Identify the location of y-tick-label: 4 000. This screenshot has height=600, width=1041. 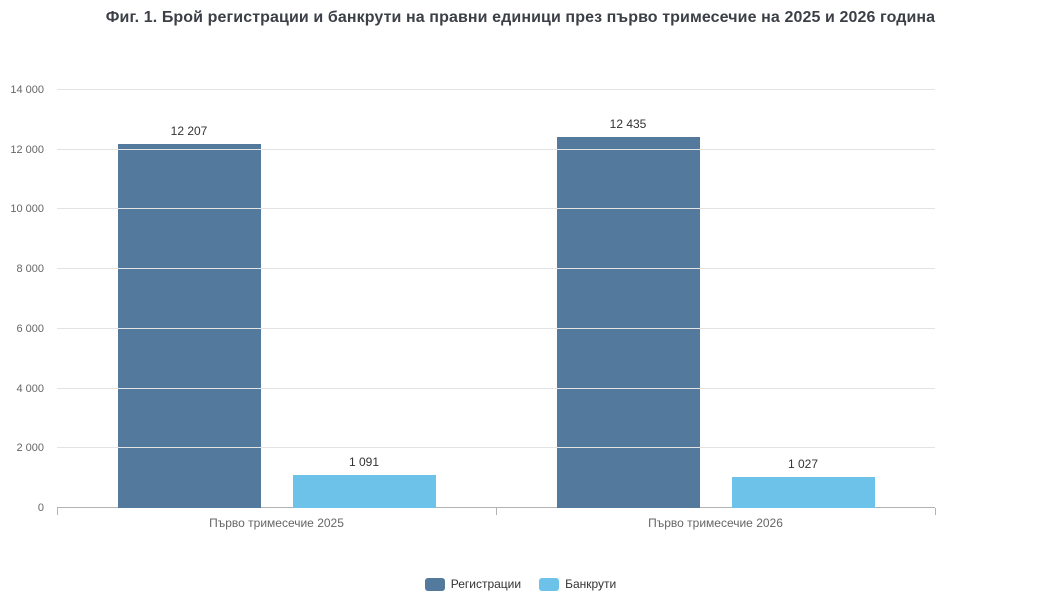
(30, 388).